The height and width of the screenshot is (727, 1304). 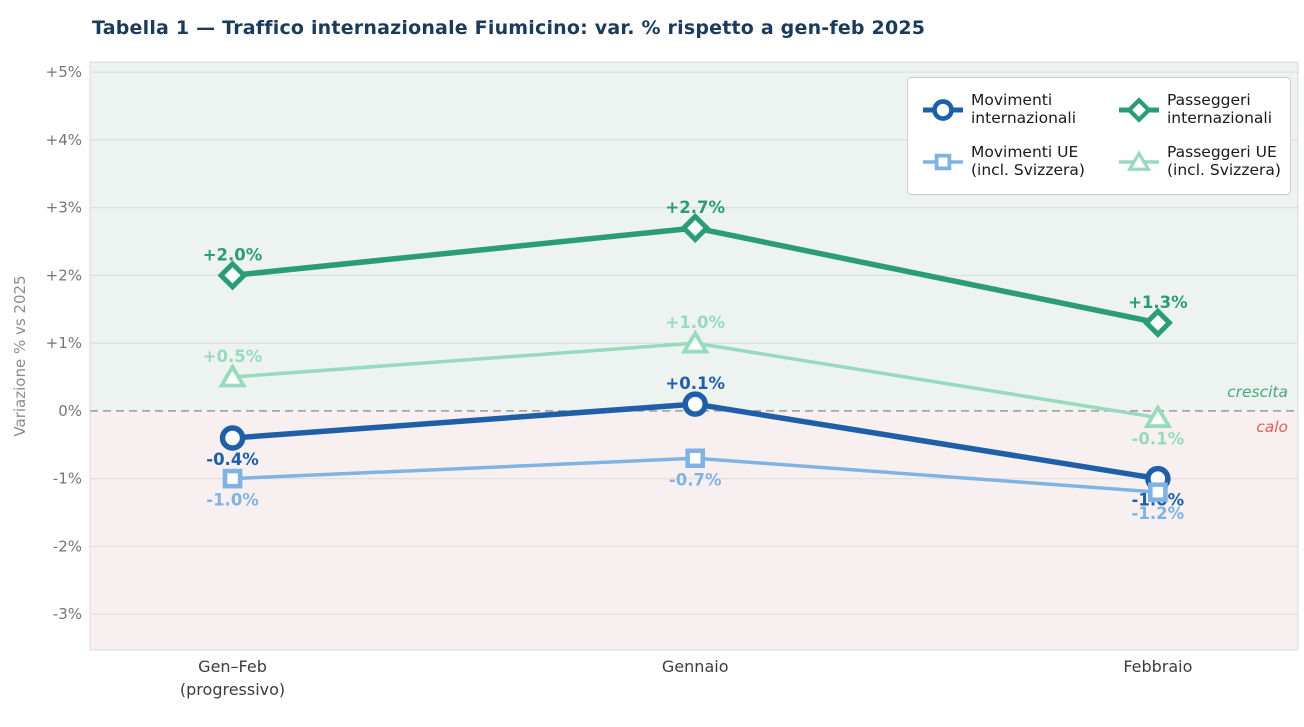 What do you see at coordinates (233, 254) in the screenshot?
I see `data-label-passeggeri_int: +2.0%` at bounding box center [233, 254].